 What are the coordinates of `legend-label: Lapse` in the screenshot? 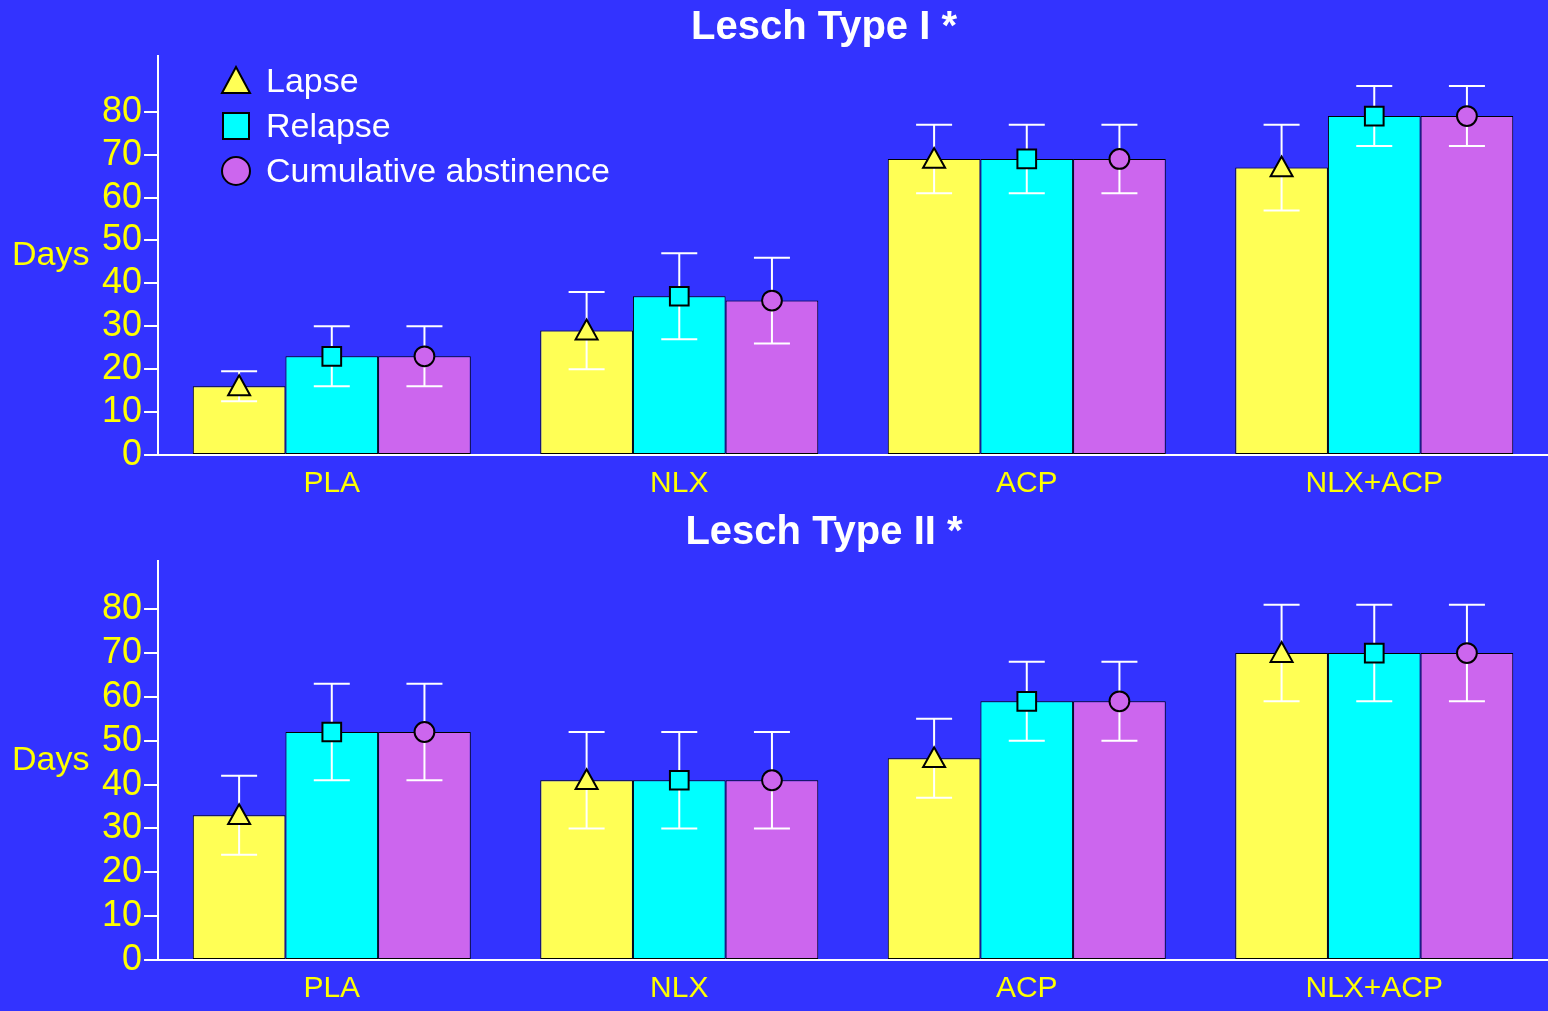 It's located at (312, 80).